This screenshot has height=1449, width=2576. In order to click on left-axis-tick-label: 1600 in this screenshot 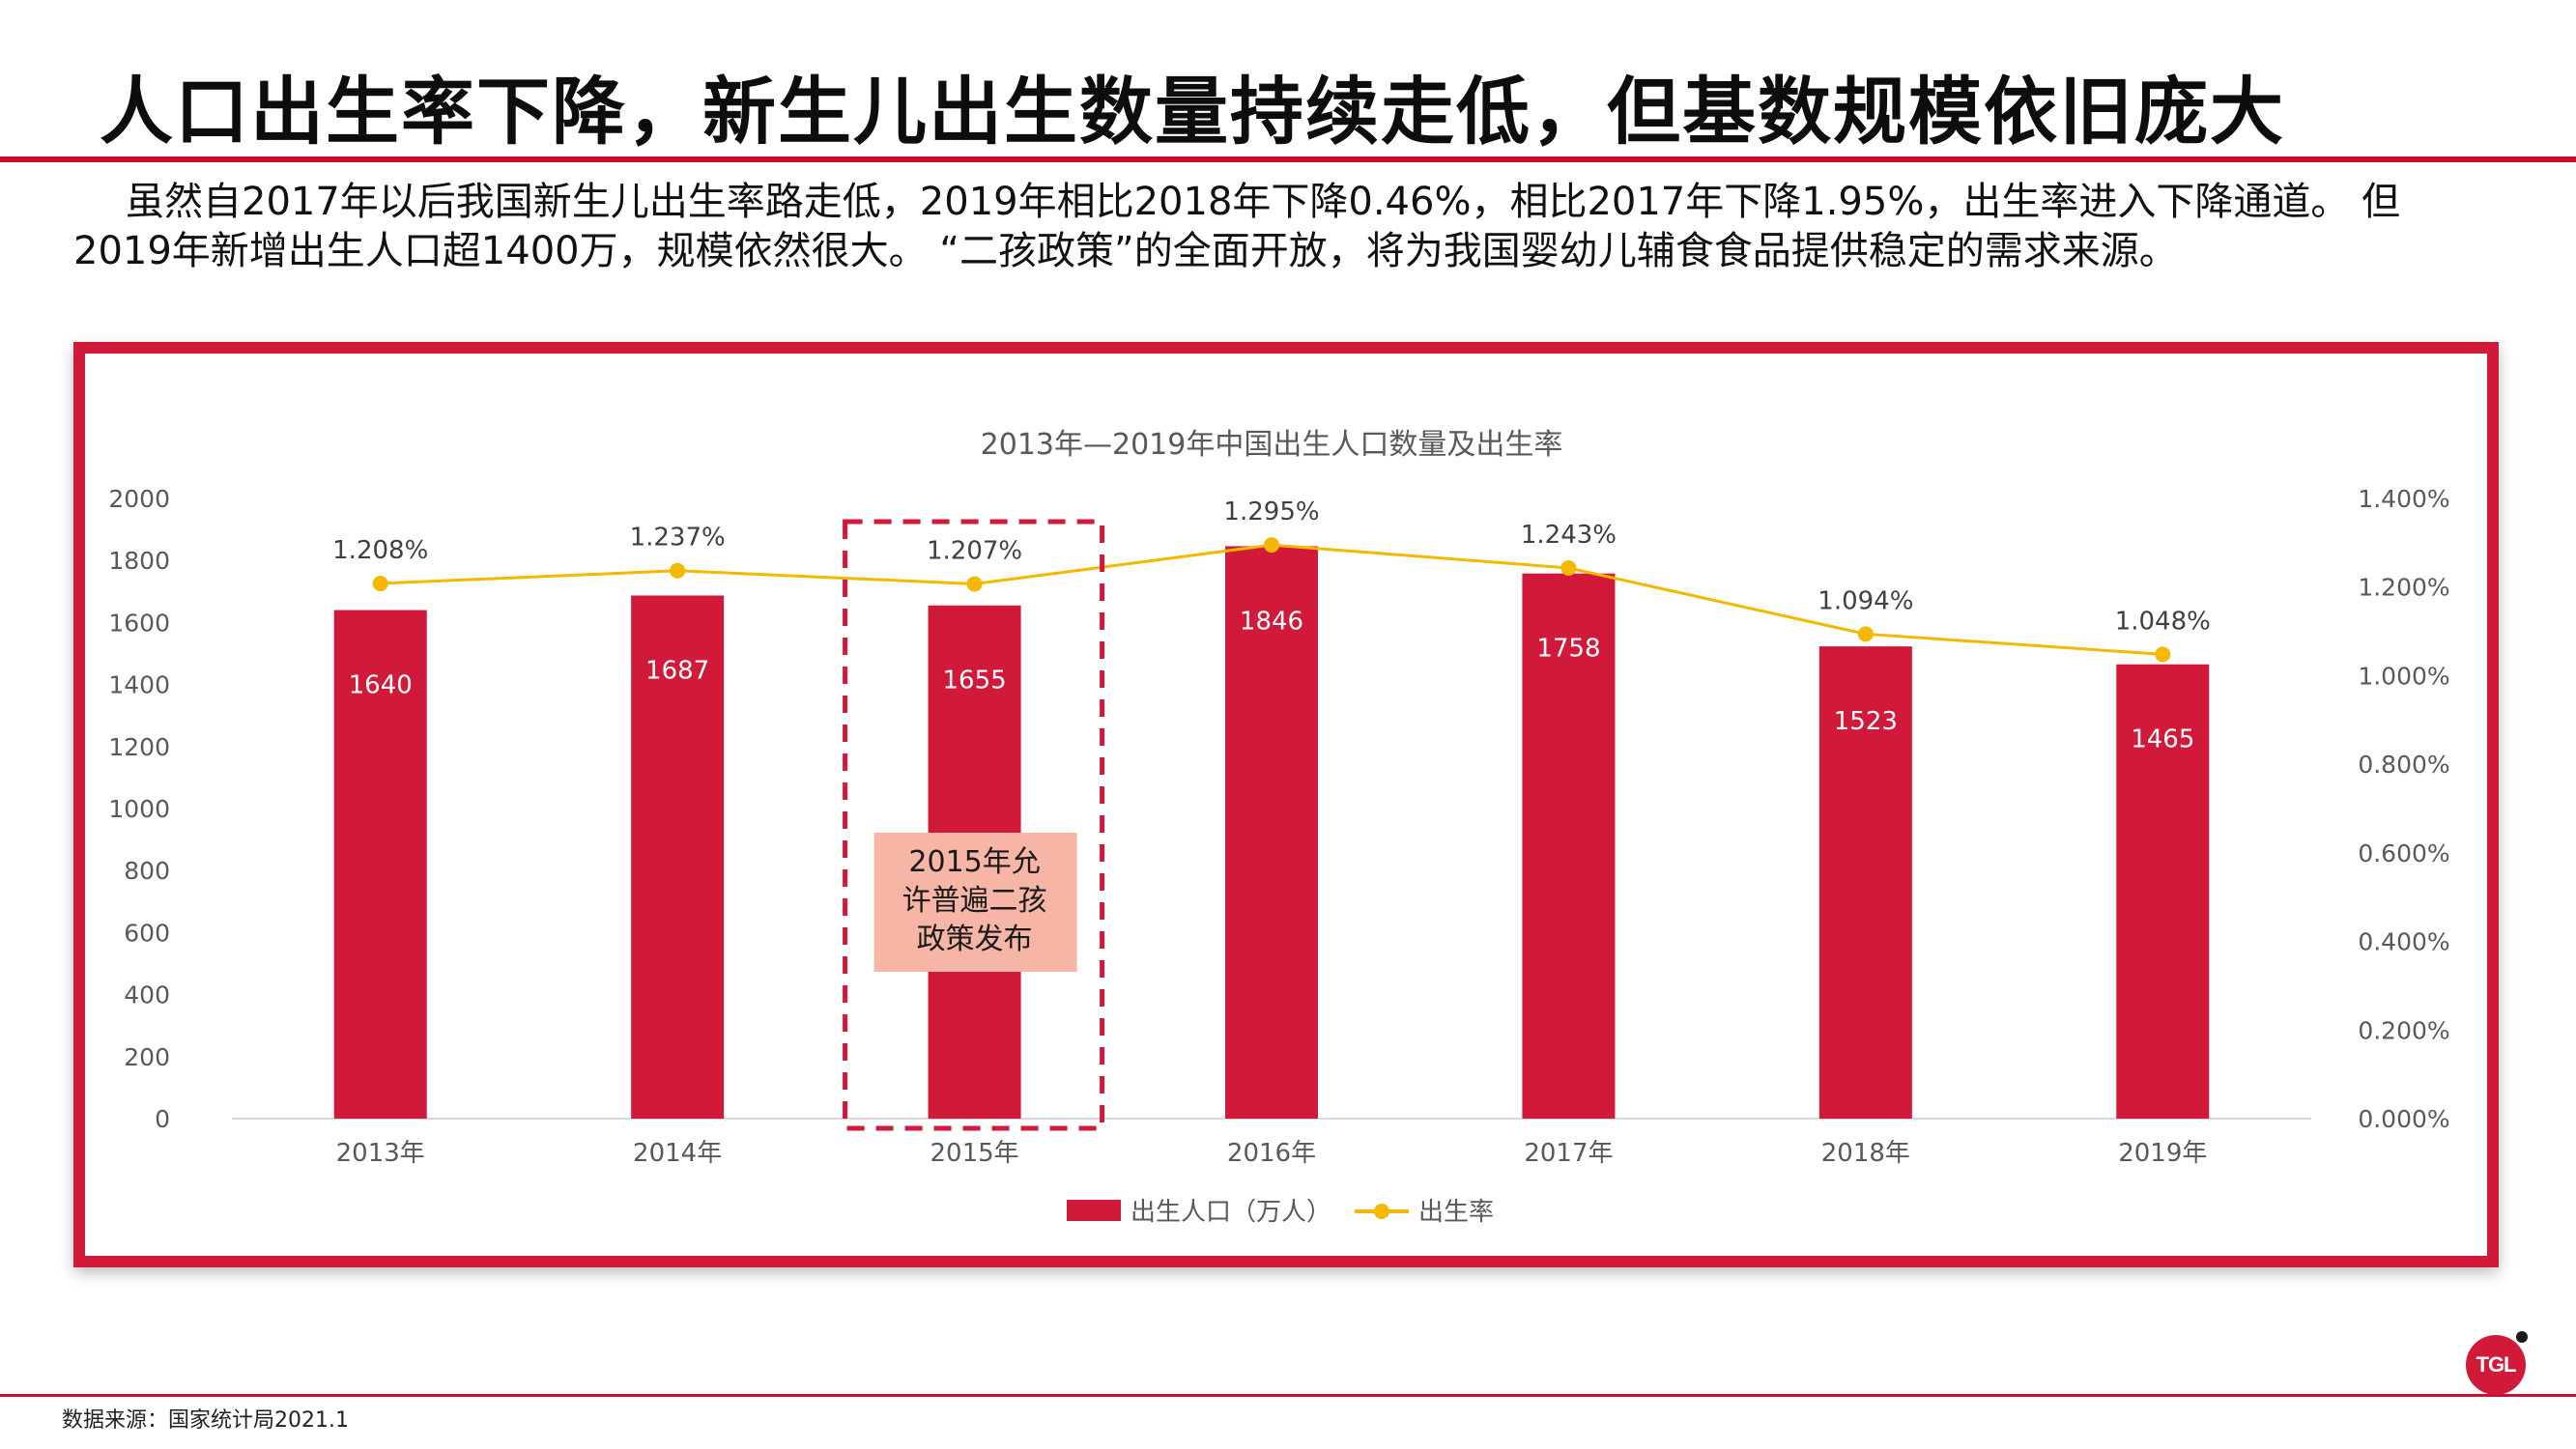, I will do `click(139, 623)`.